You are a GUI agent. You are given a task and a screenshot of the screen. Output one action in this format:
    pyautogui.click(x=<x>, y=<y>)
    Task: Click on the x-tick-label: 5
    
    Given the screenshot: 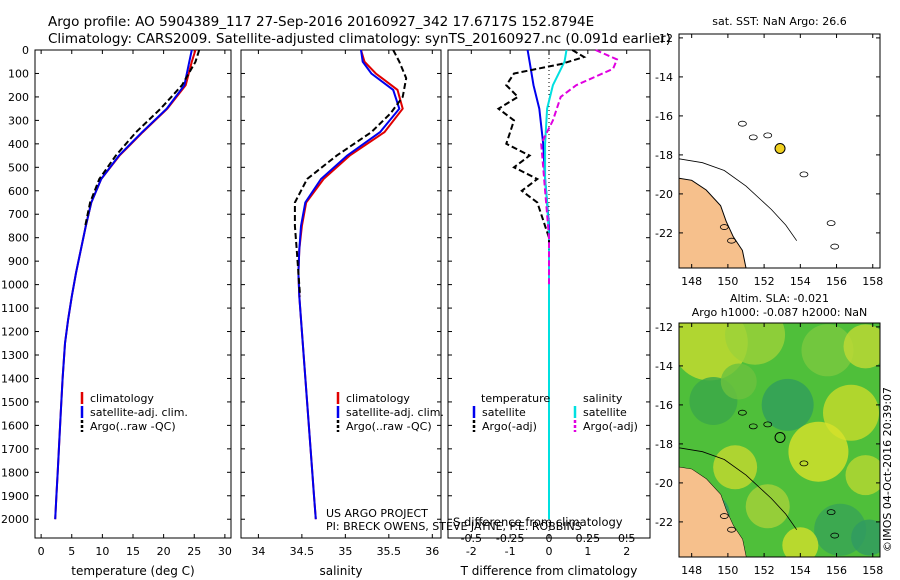 What is the action you would take?
    pyautogui.click(x=71, y=551)
    